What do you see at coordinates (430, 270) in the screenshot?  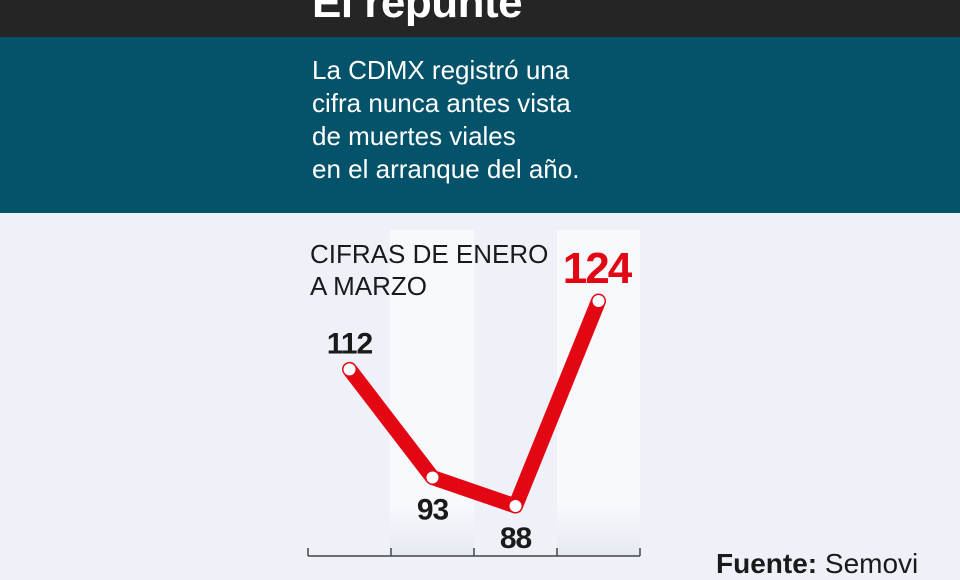 I see `chart-title: CIFRAS DE ENERO A MARZO` at bounding box center [430, 270].